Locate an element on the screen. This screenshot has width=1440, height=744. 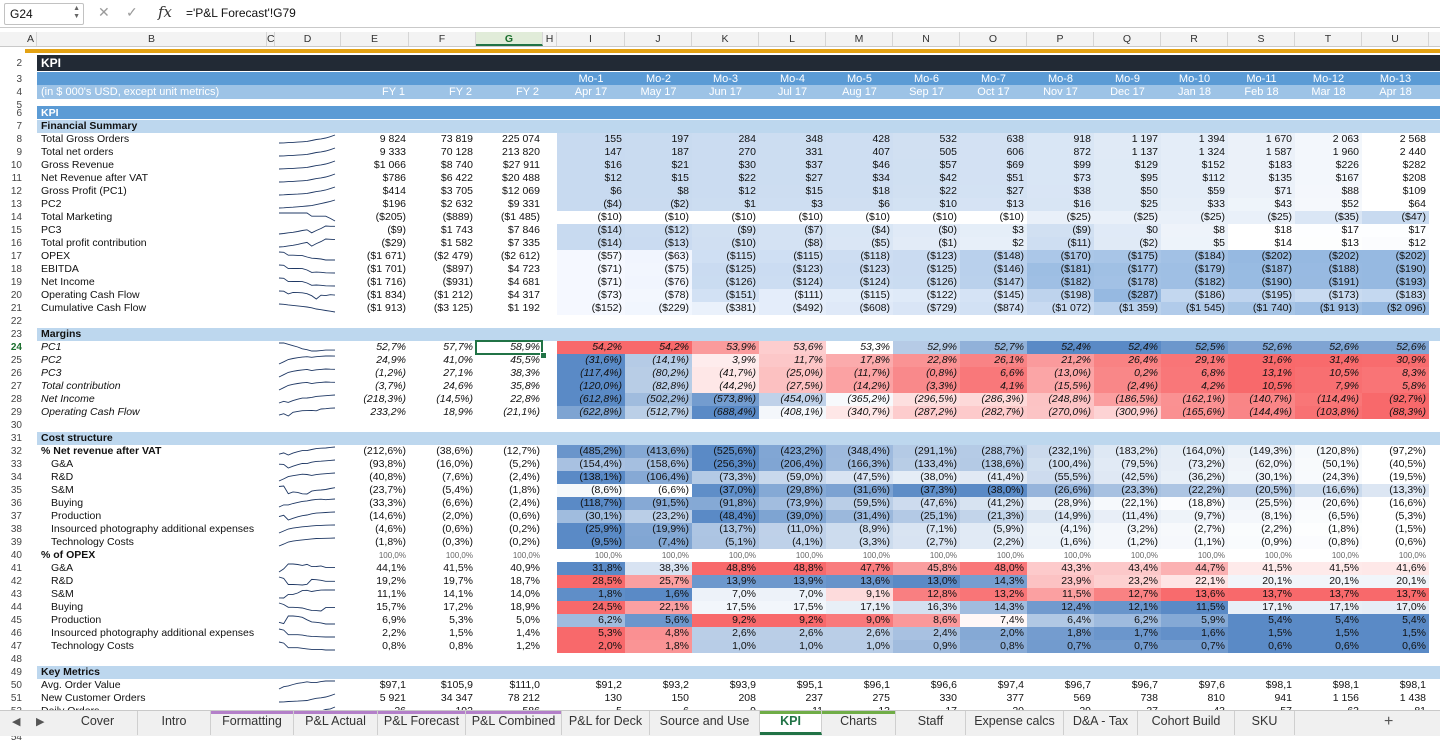
cell-l12: $15 is located at coordinates (792, 191).